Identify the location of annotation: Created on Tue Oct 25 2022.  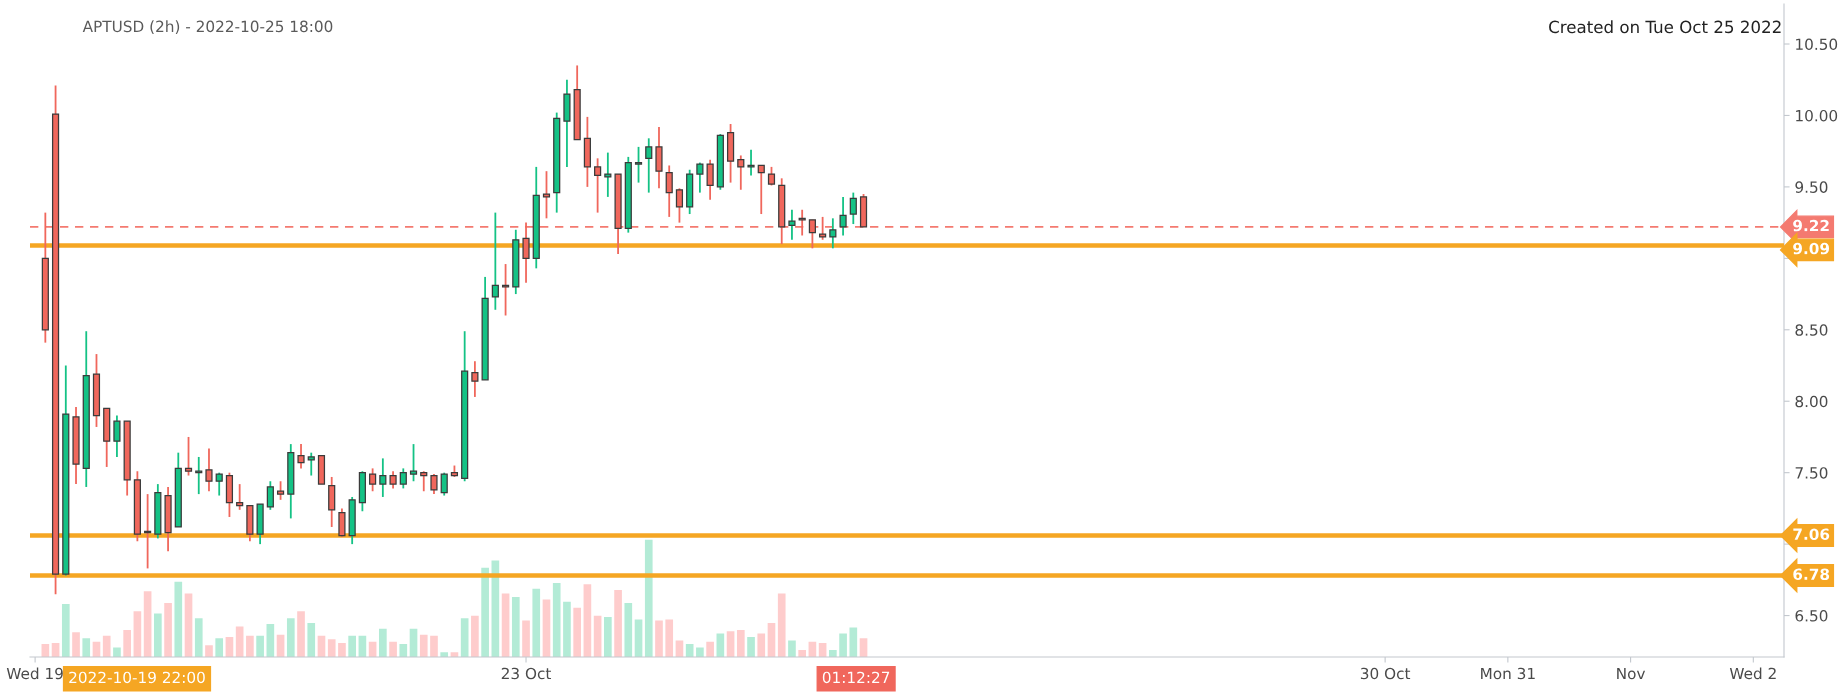
(1665, 27).